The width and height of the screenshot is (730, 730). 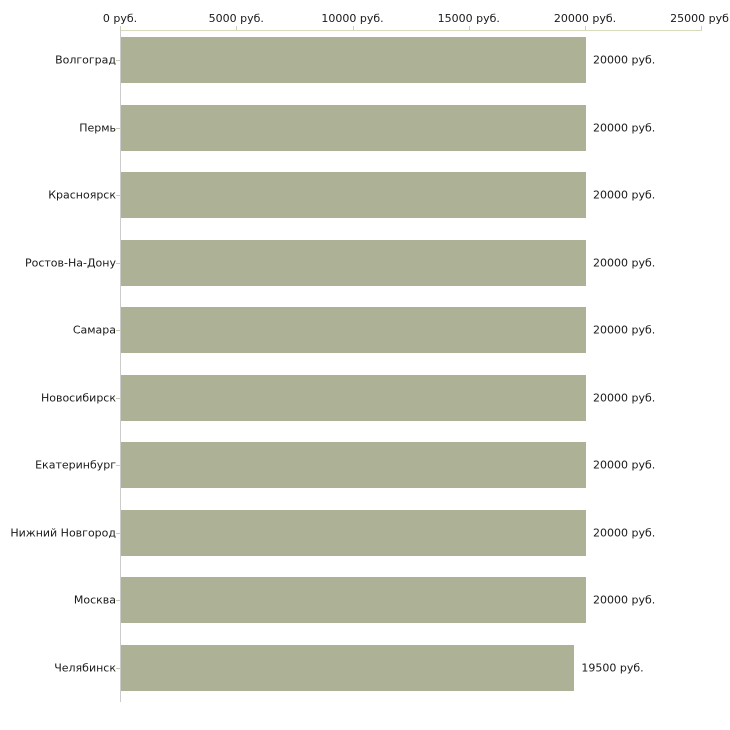 What do you see at coordinates (612, 667) in the screenshot?
I see `value-label: 19500 руб.` at bounding box center [612, 667].